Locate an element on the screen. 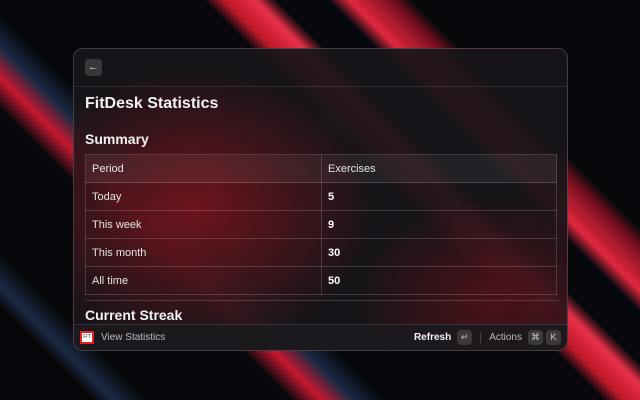 The width and height of the screenshot is (640, 400). refresh-action-button: Refresh is located at coordinates (432, 337).